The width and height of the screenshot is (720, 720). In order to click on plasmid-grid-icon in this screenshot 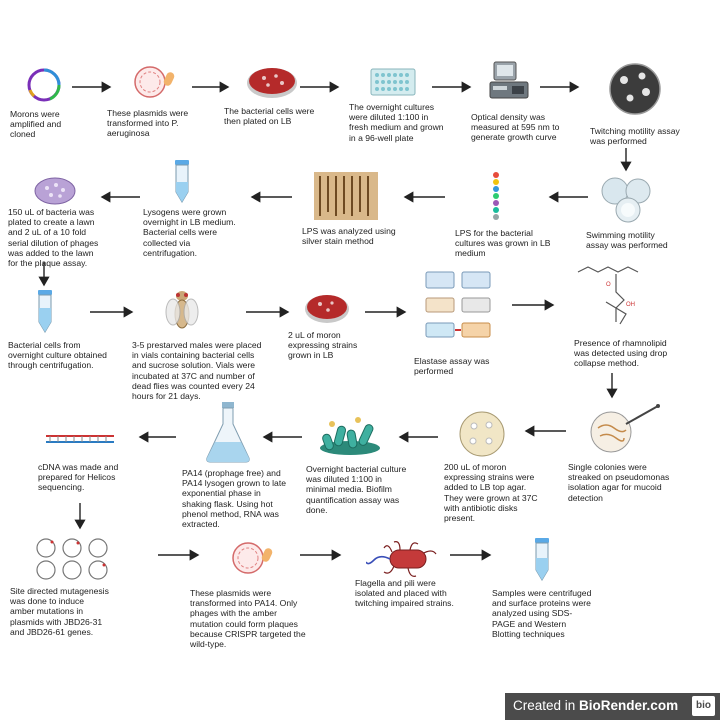, I will do `click(72, 559)`.